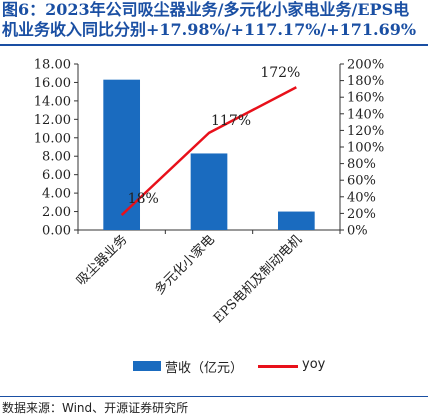 This screenshot has height=417, width=428. I want to click on yoy-data-label-1: 117%, so click(231, 121).